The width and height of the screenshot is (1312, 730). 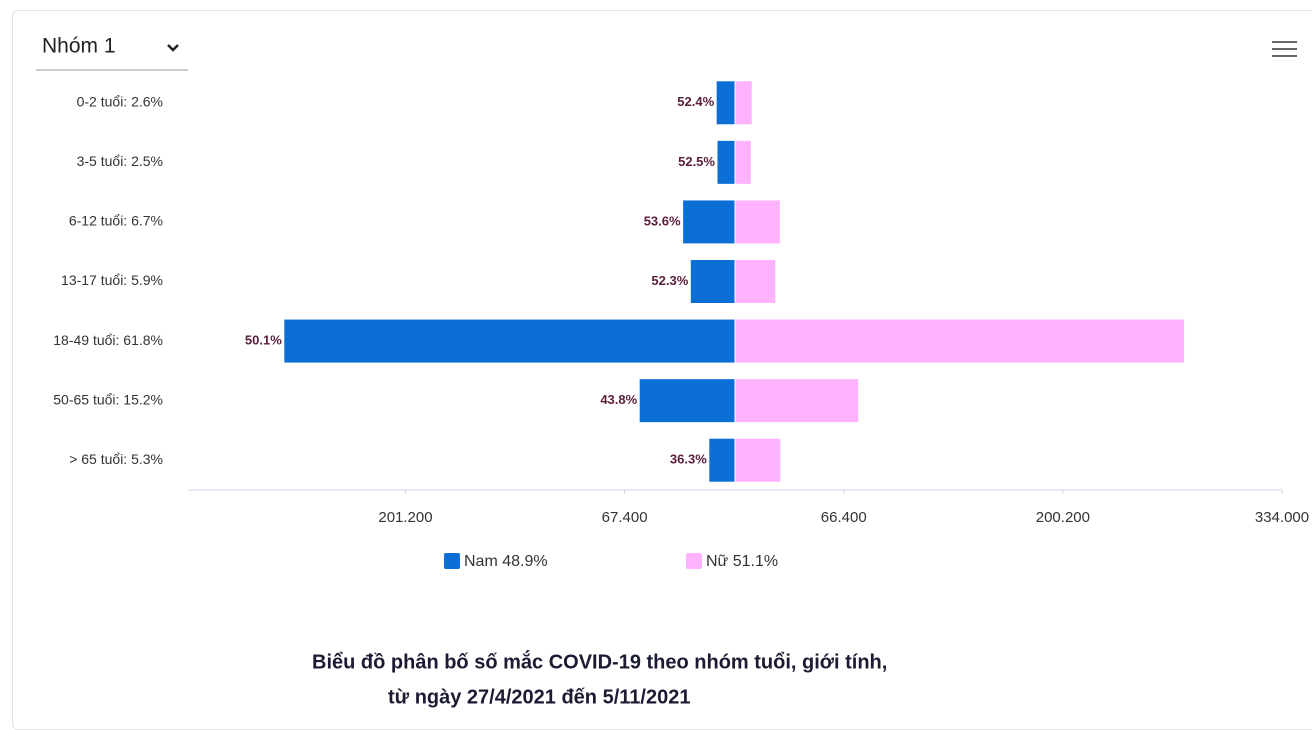 I want to click on dropdown-arrow, so click(x=173, y=48).